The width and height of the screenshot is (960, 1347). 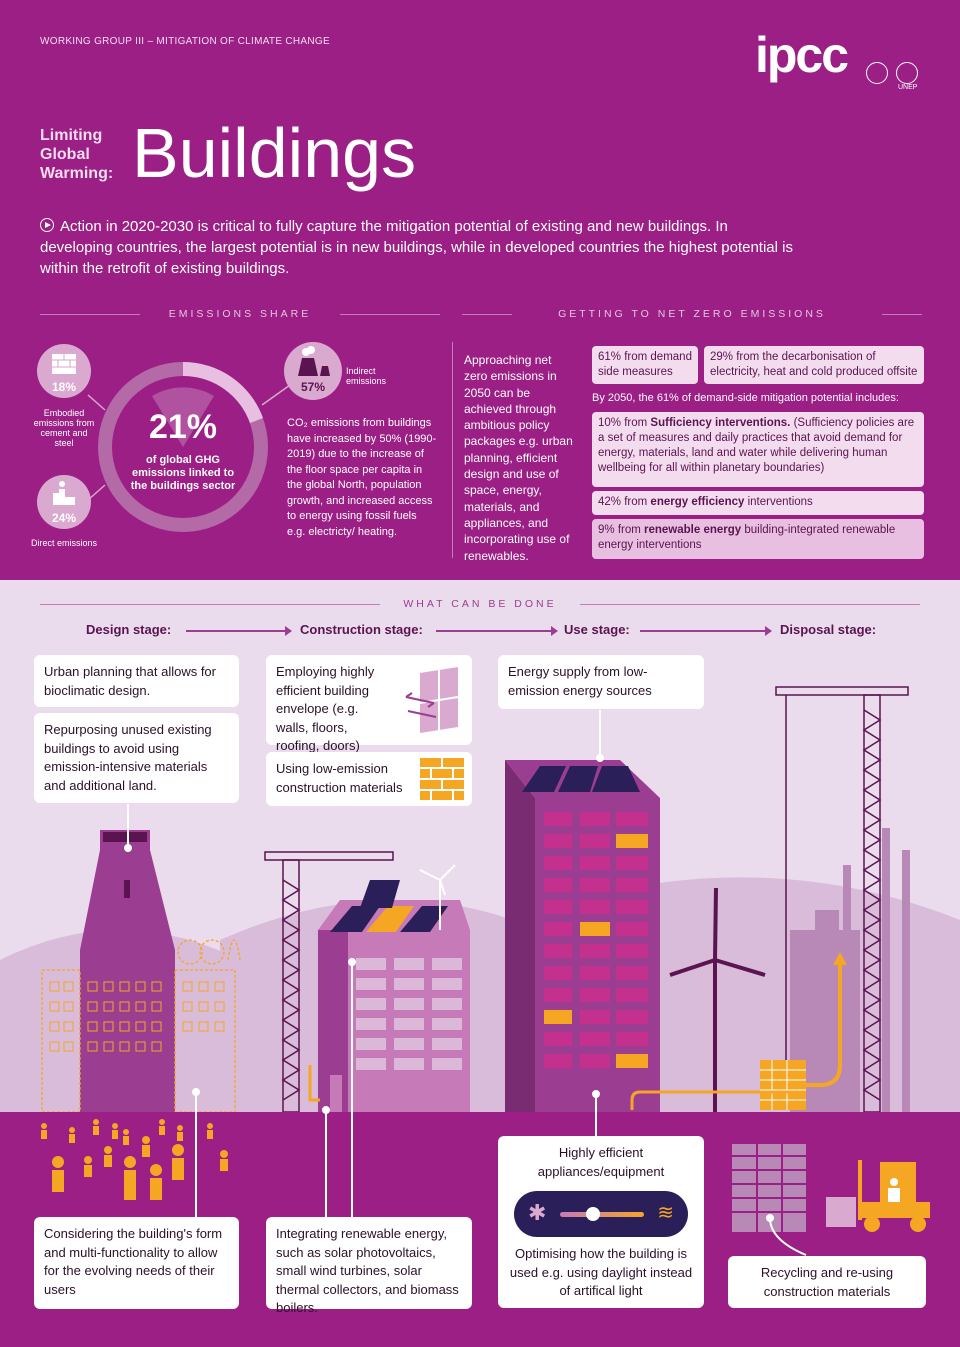 What do you see at coordinates (361, 629) in the screenshot?
I see `stage-construction: Construction stage:` at bounding box center [361, 629].